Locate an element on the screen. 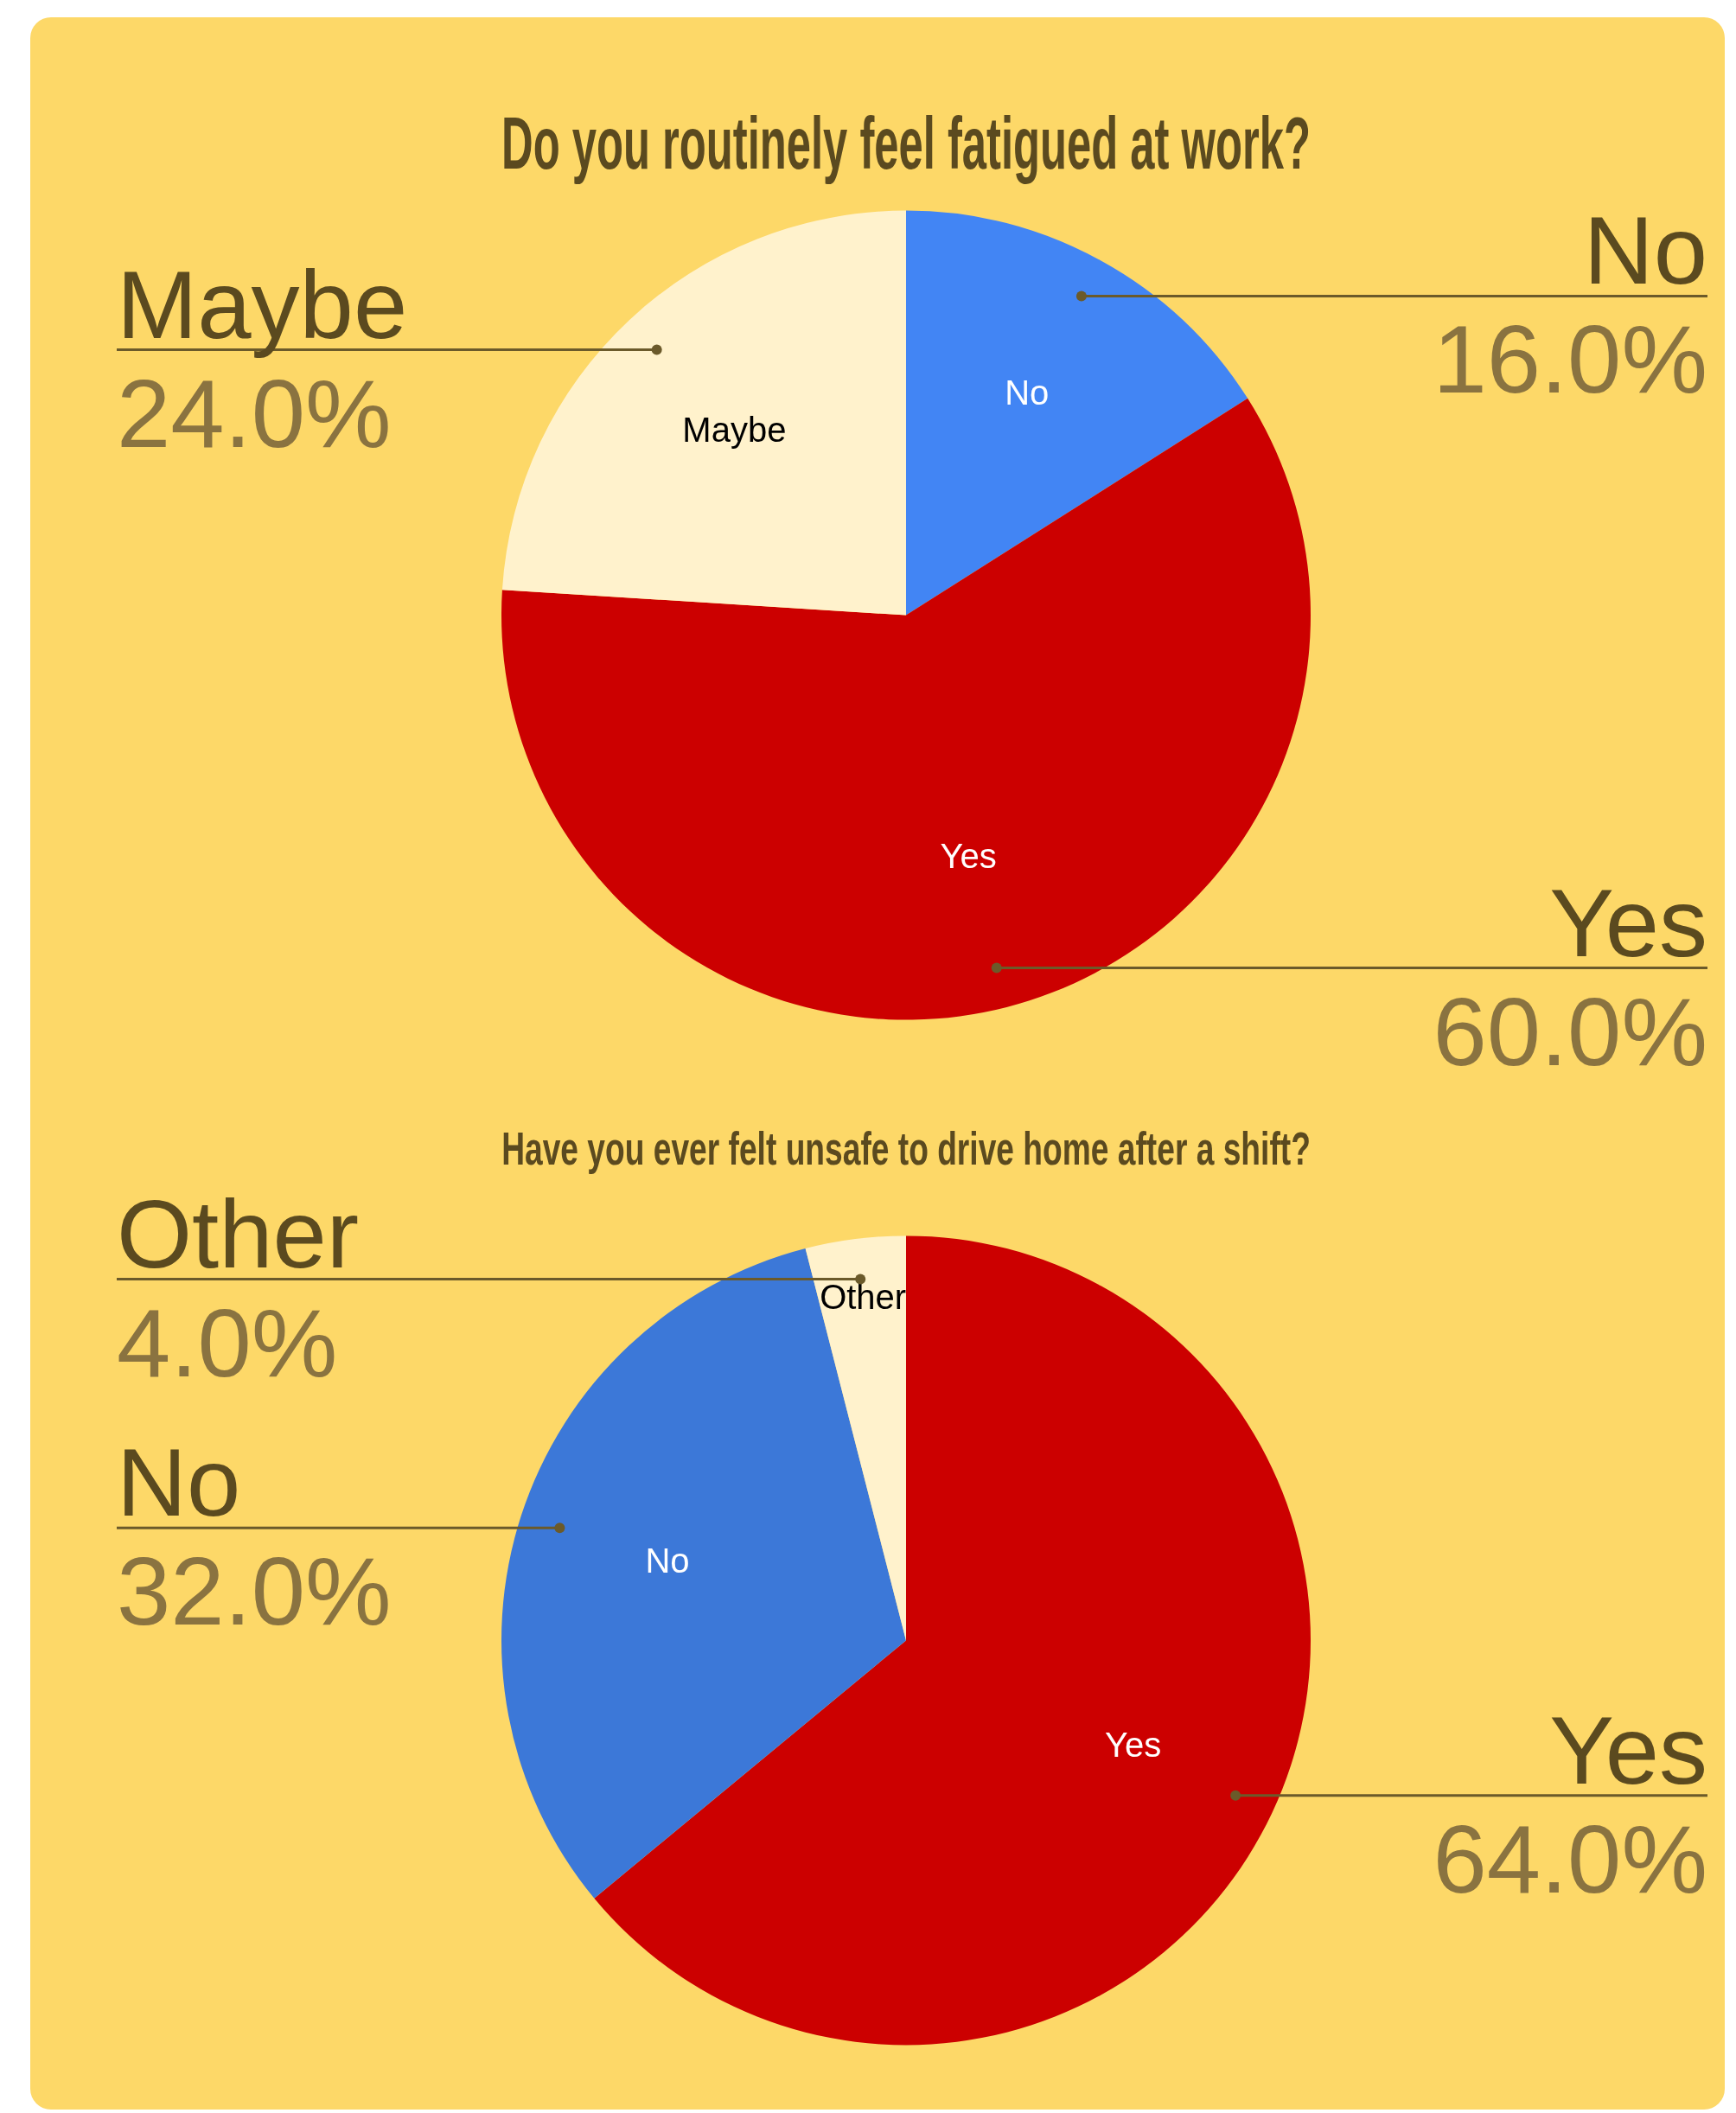 Image resolution: width=1736 pixels, height=2113 pixels. chart-title: Do you routinely feel fatigued at work? is located at coordinates (906, 143).